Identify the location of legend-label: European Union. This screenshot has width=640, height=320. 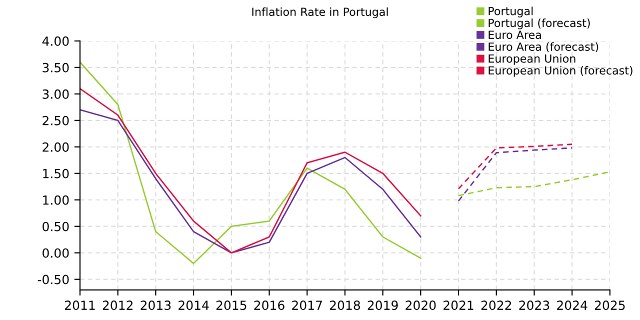
(532, 59).